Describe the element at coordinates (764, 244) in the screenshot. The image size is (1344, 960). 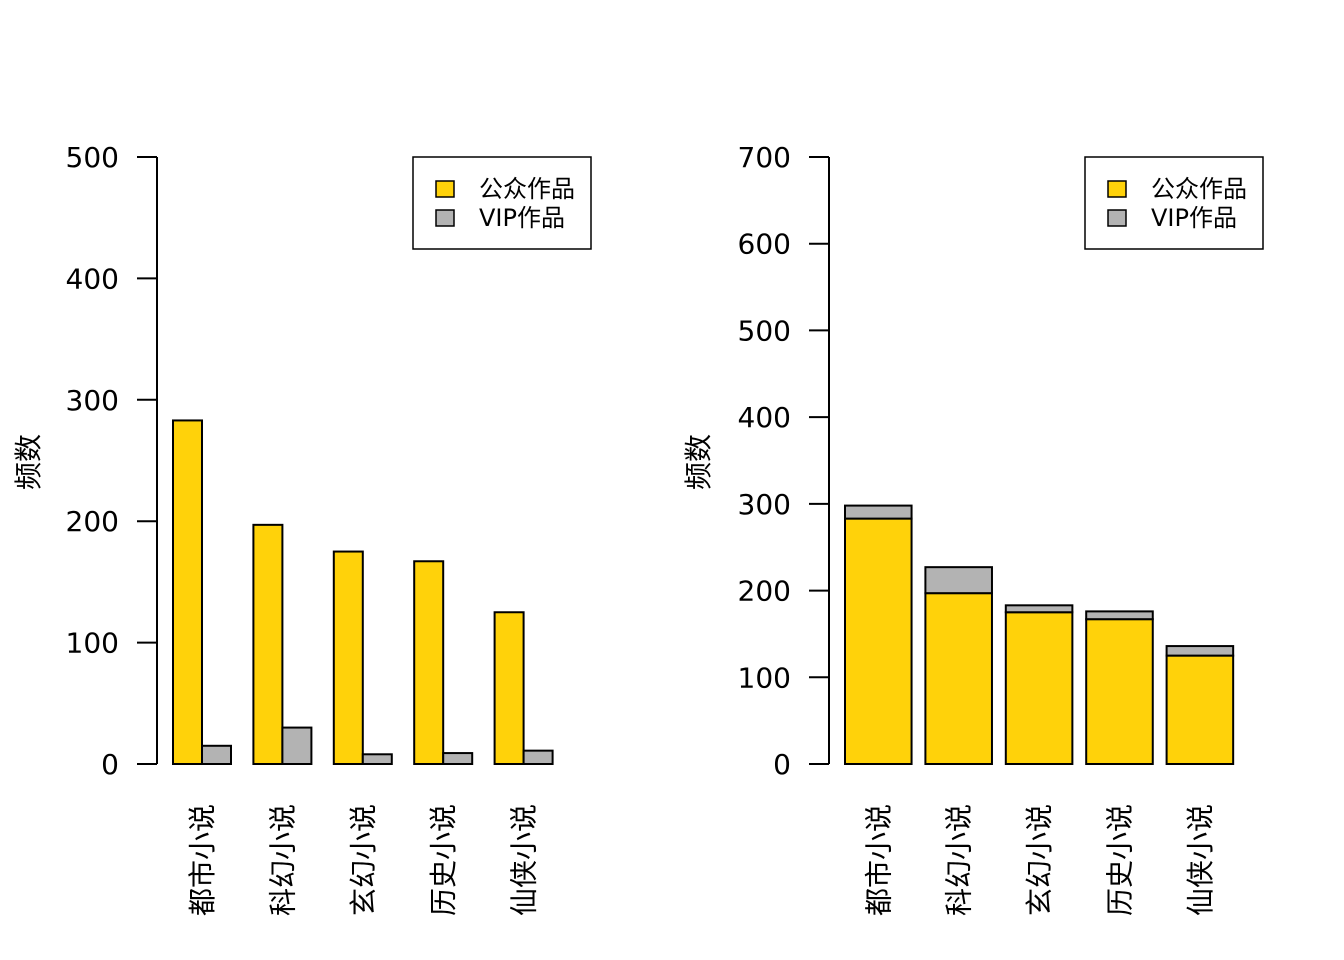
I see `y-tick-label: 600` at that location.